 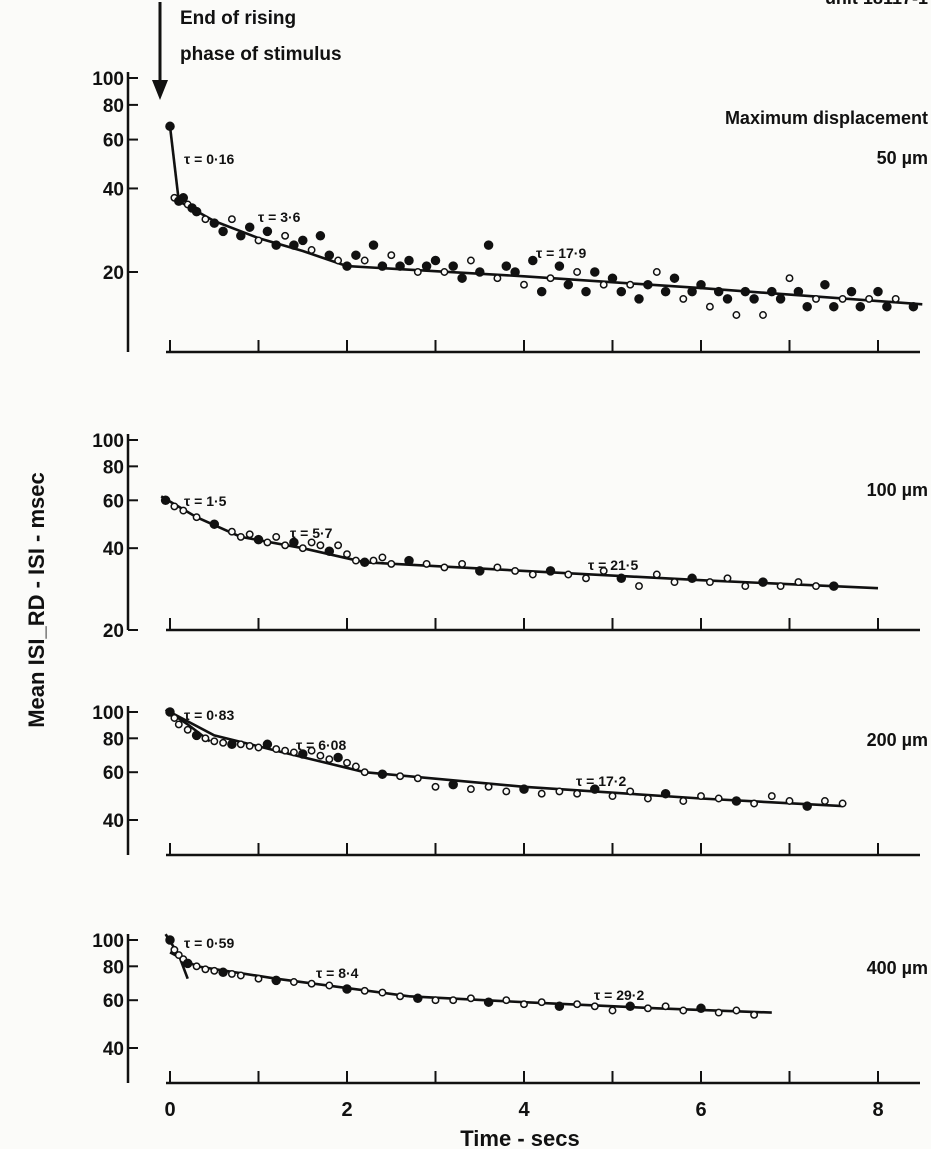 I want to click on tau-label: τ = 29·2, so click(x=619, y=995).